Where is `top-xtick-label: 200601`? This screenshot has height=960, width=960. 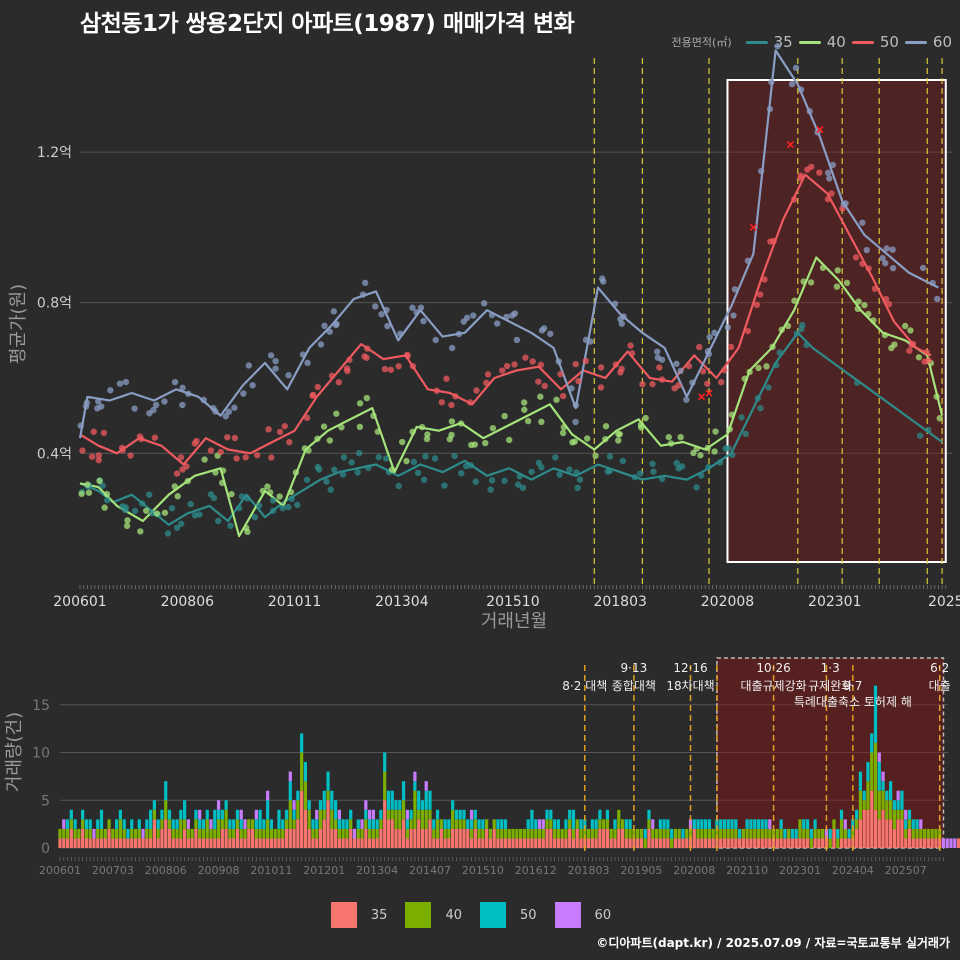
top-xtick-label: 200601 is located at coordinates (79, 602).